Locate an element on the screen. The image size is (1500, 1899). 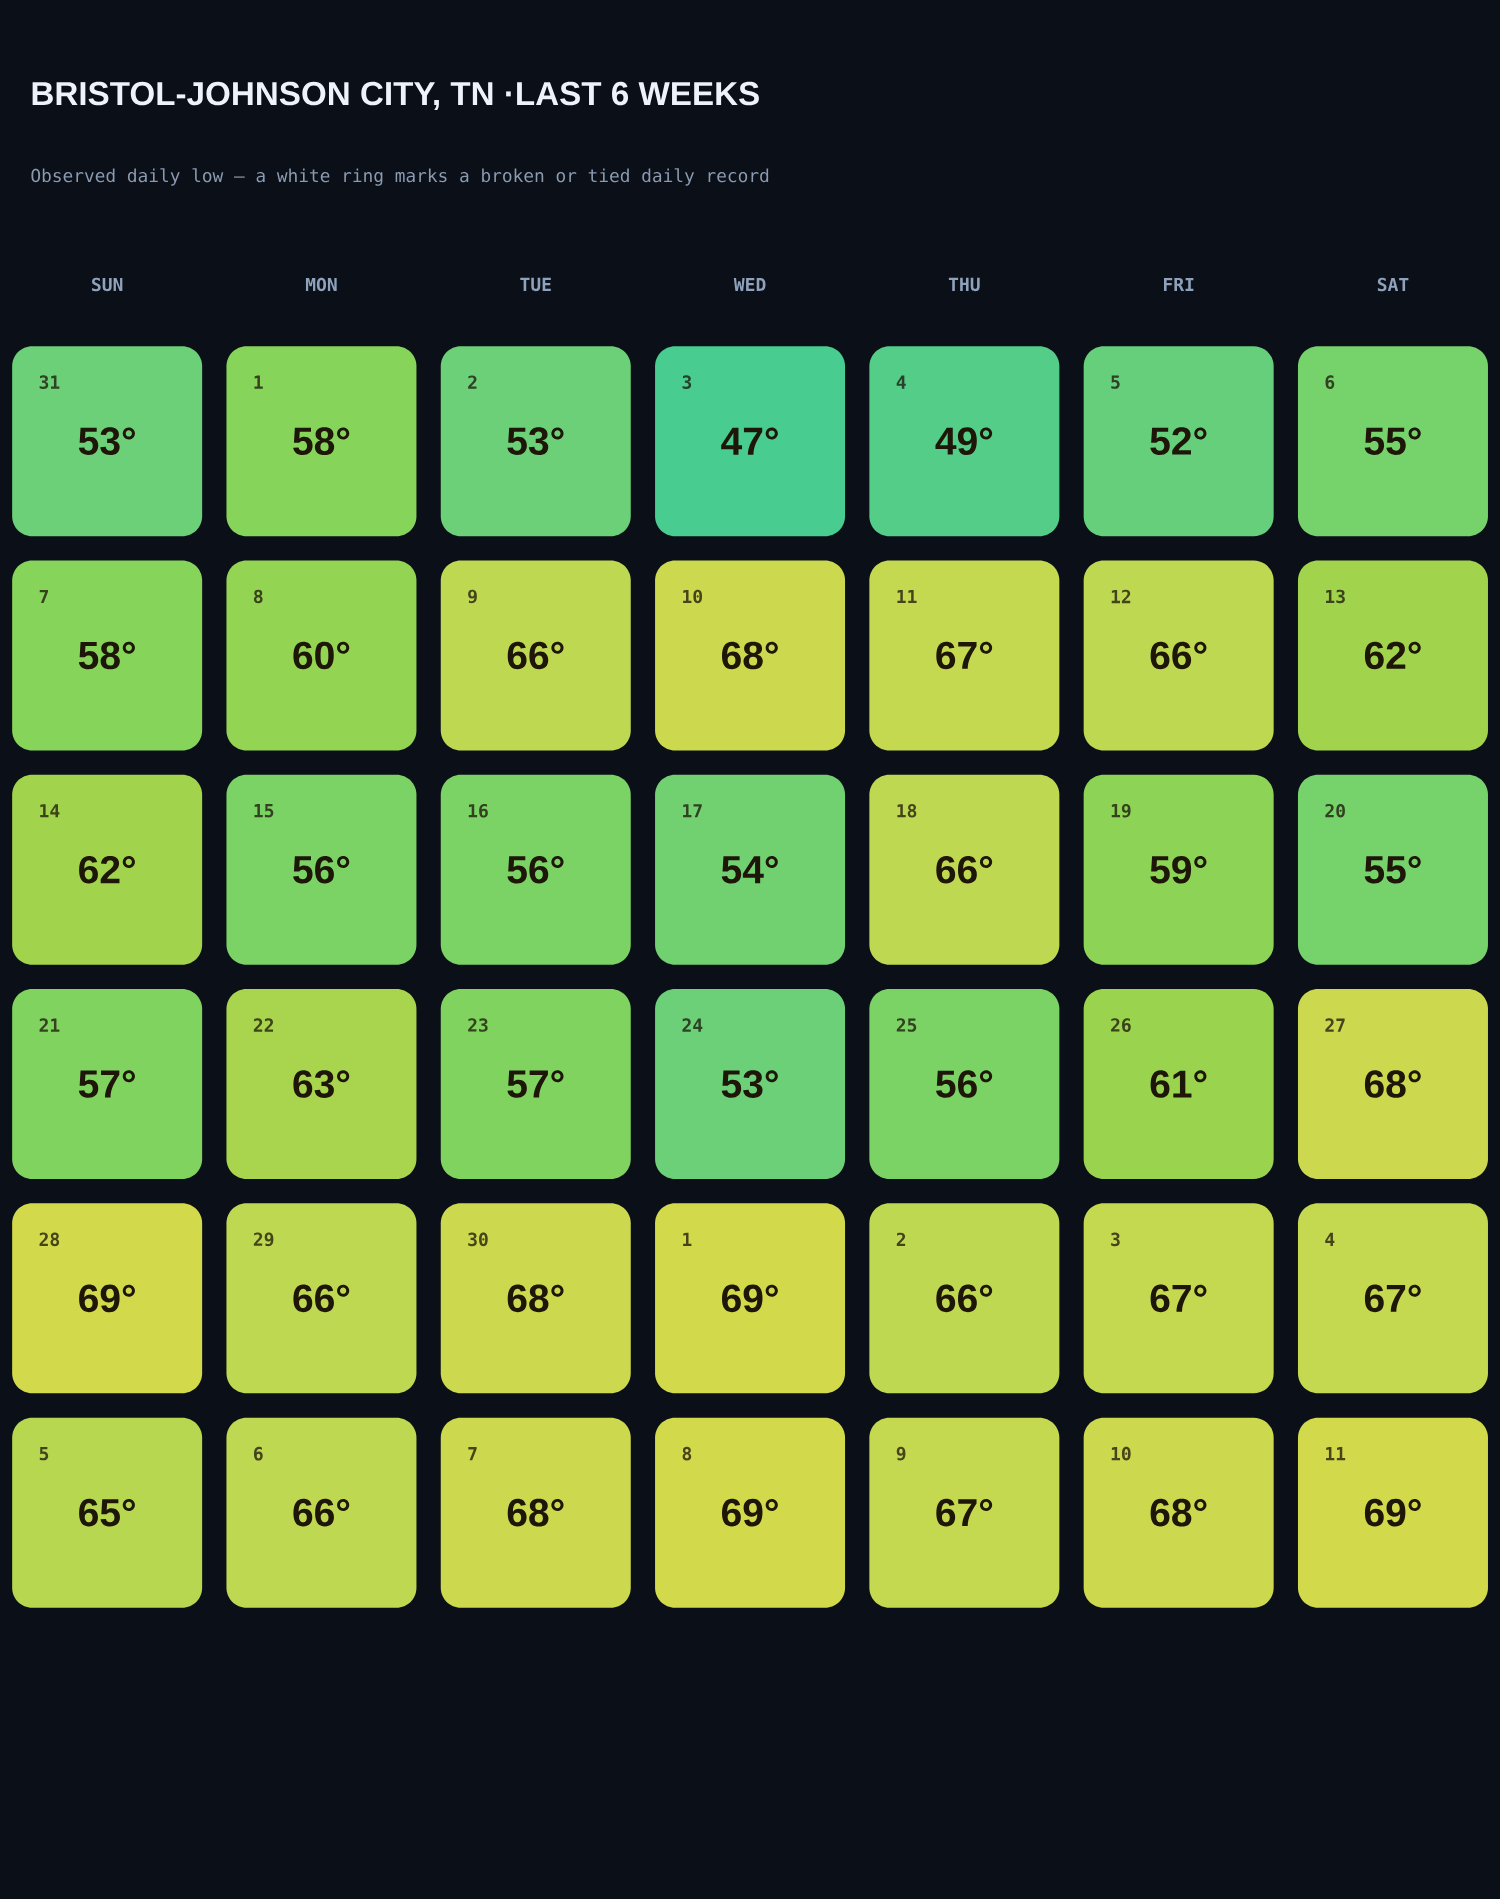
annotation: 29 is located at coordinates (263, 1239).